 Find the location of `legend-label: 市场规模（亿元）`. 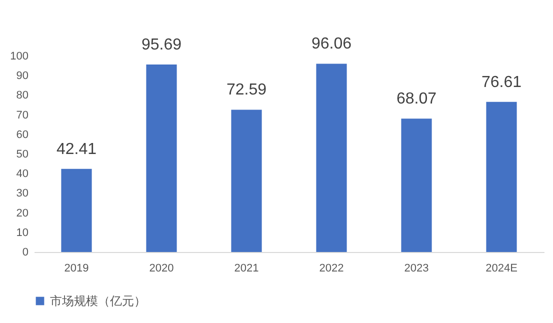

legend-label: 市场规模（亿元） is located at coordinates (98, 301).